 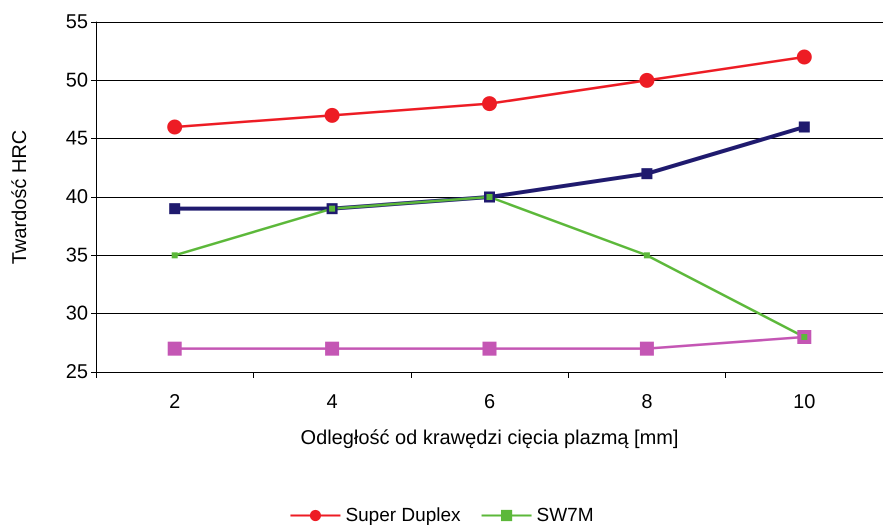 I want to click on x-axis-title: Odległość od krawędzi cięcia plazmą [mm], so click(x=489, y=438).